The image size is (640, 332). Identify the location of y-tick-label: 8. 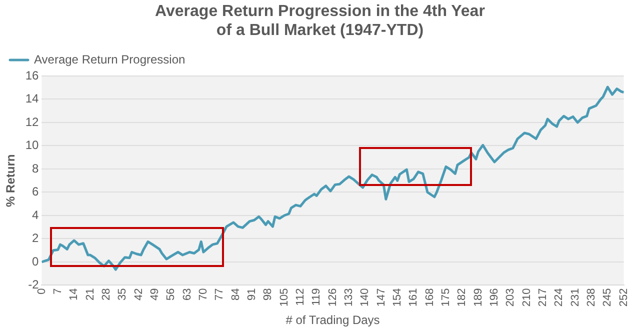
(36, 168).